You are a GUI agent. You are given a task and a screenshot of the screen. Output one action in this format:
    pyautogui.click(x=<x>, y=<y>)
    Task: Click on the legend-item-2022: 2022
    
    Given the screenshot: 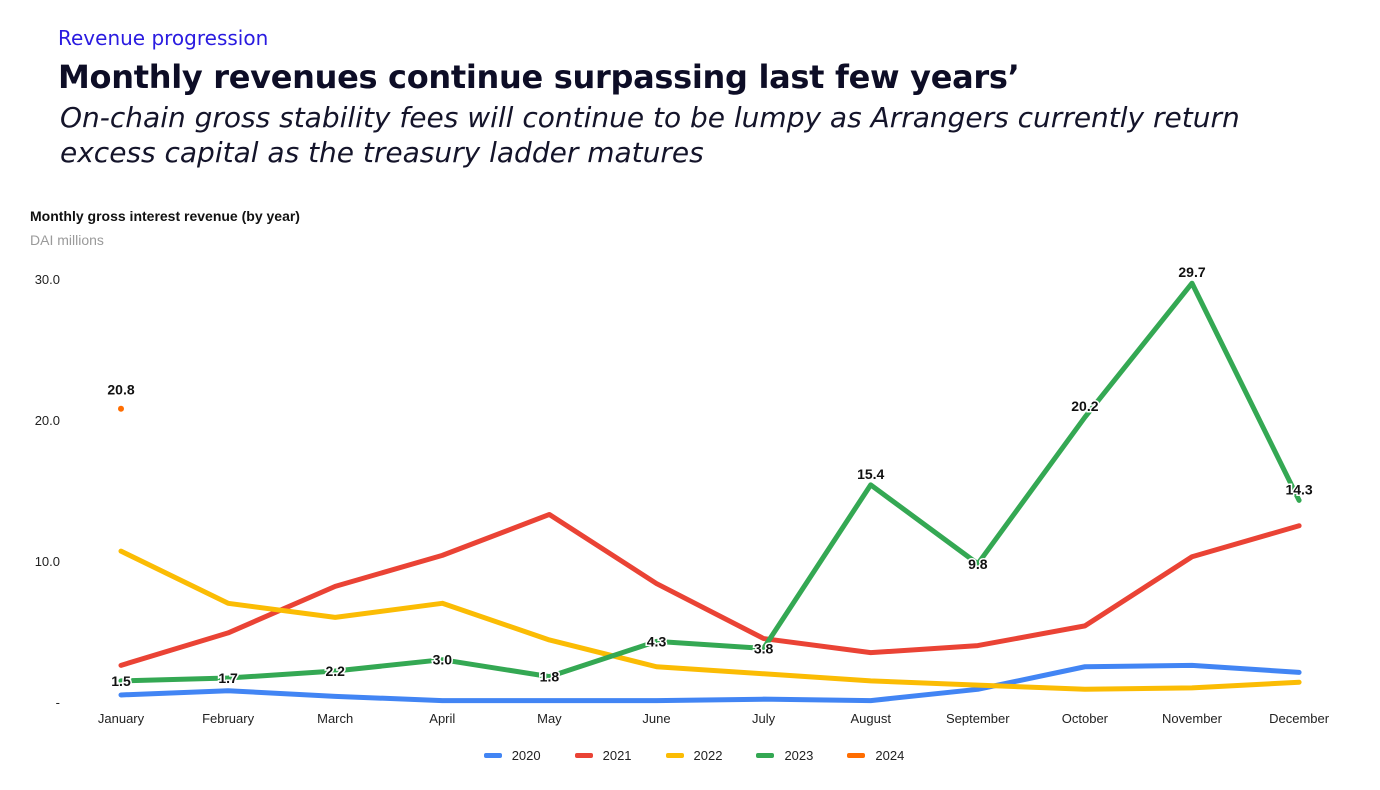 What is the action you would take?
    pyautogui.click(x=694, y=755)
    